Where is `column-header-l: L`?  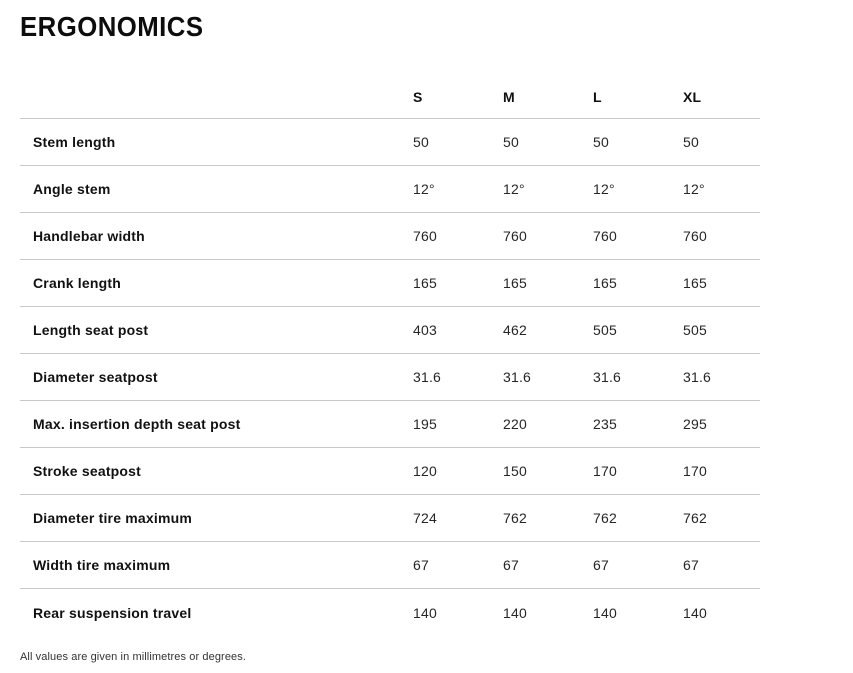
column-header-l: L is located at coordinates (597, 96).